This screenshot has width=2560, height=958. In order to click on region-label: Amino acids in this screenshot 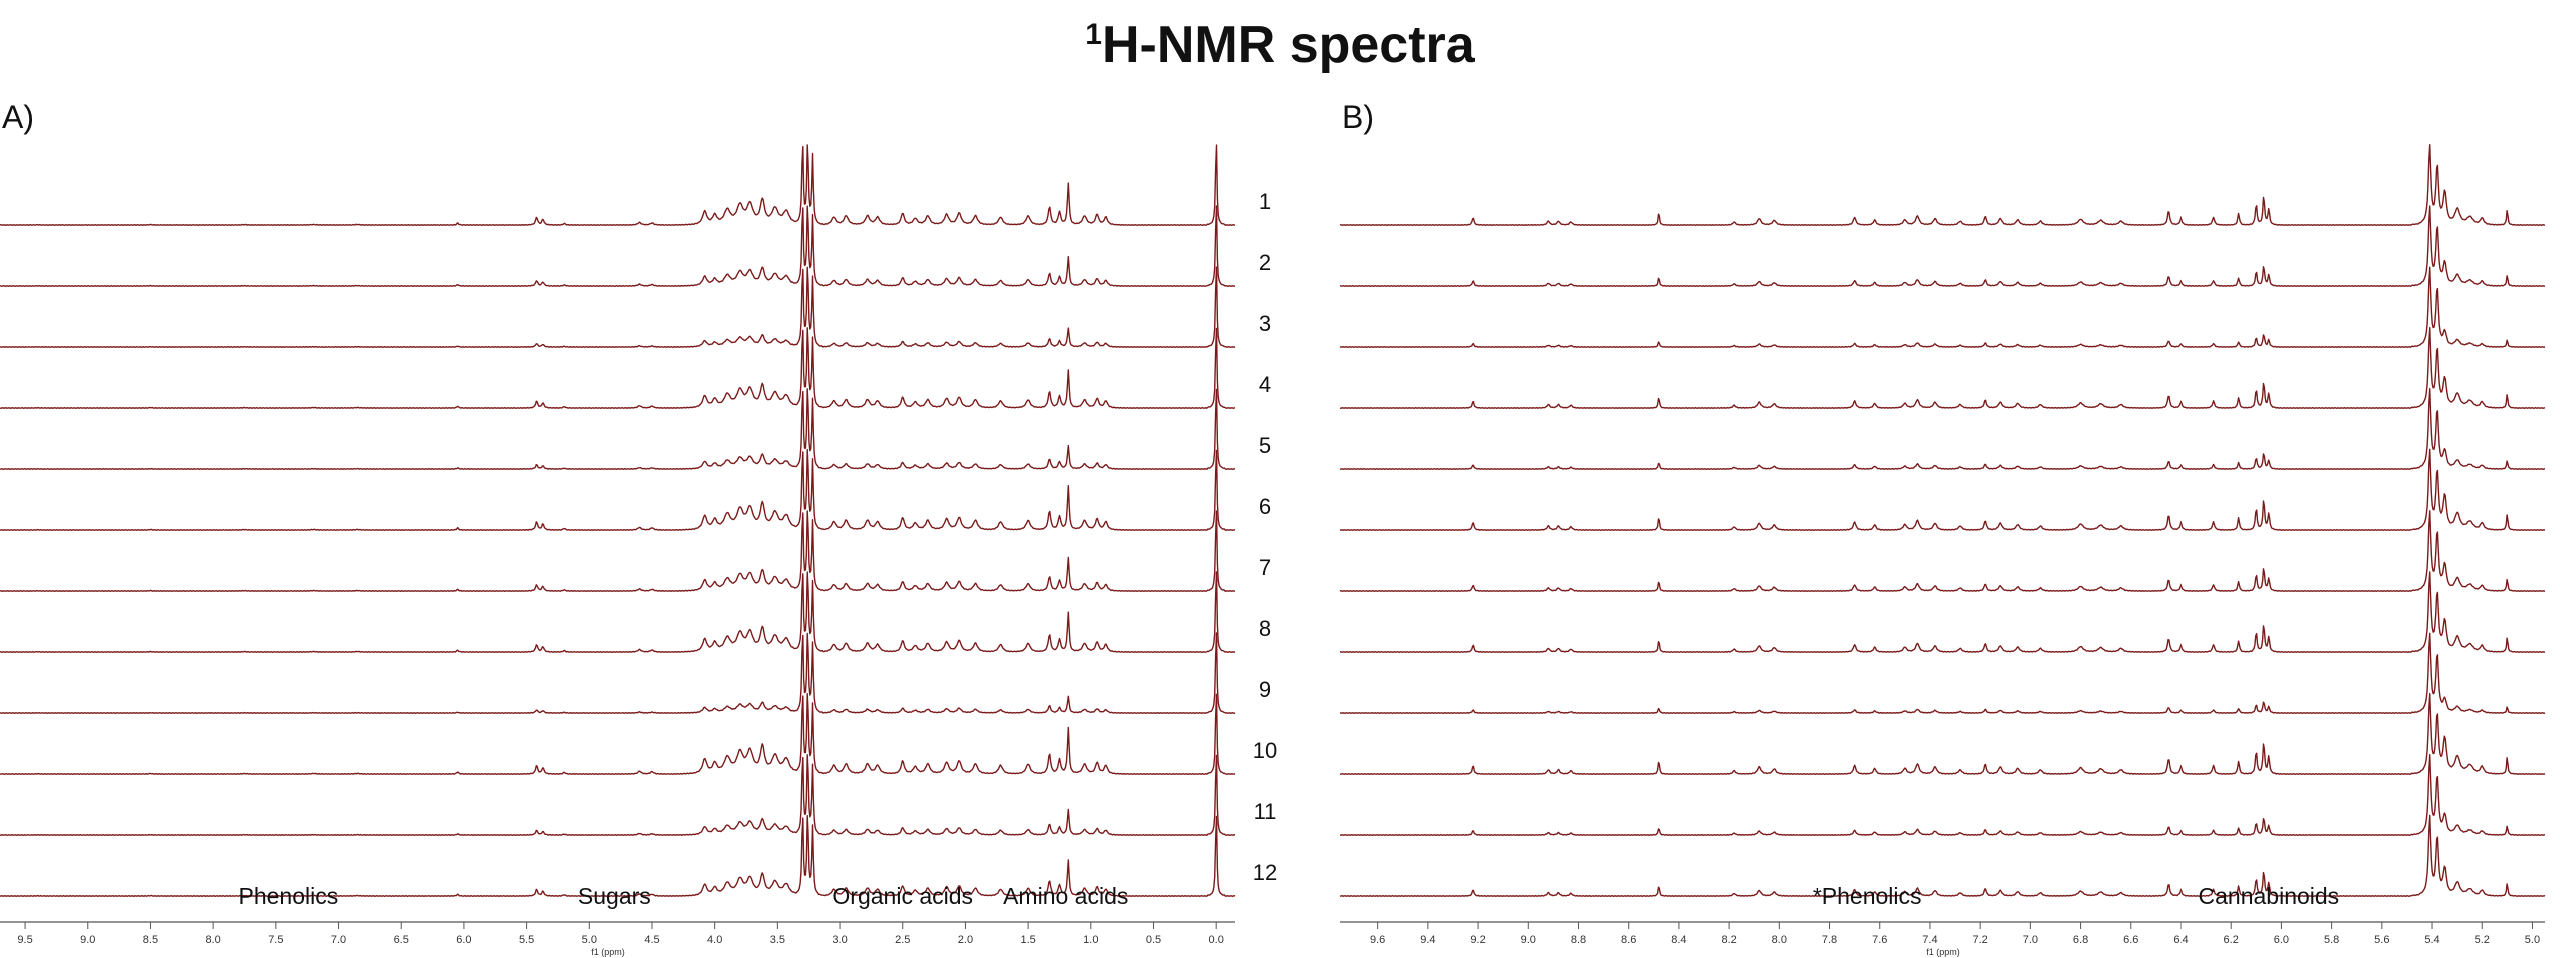, I will do `click(1065, 896)`.